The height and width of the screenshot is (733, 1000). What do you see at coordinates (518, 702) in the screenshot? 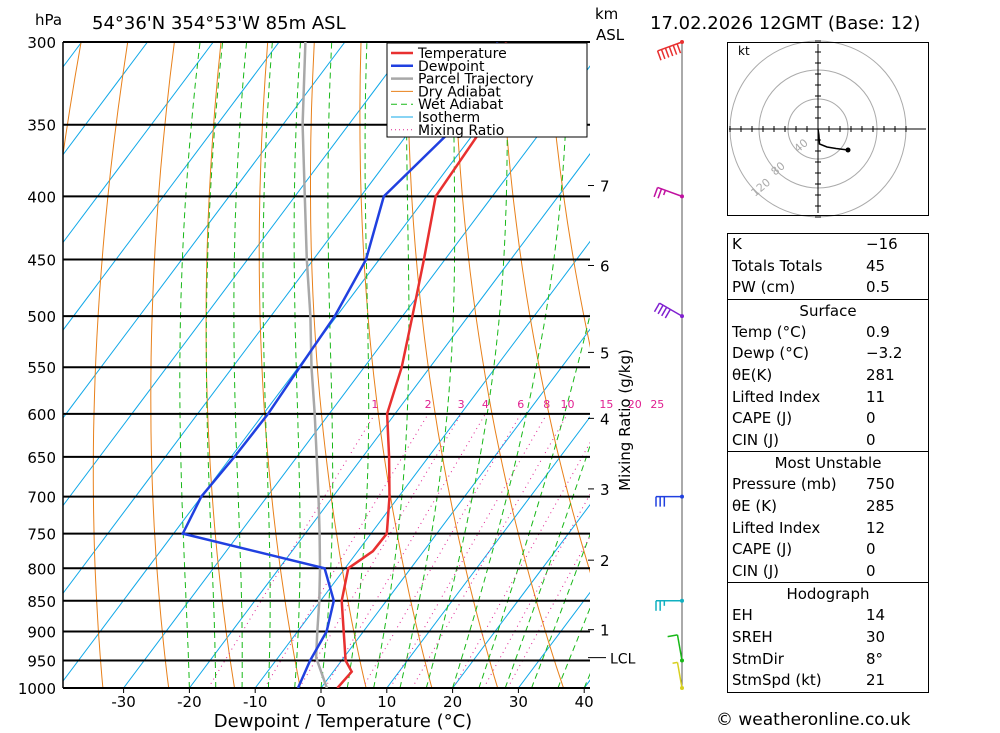
I see `x-tick-label: 30` at bounding box center [518, 702].